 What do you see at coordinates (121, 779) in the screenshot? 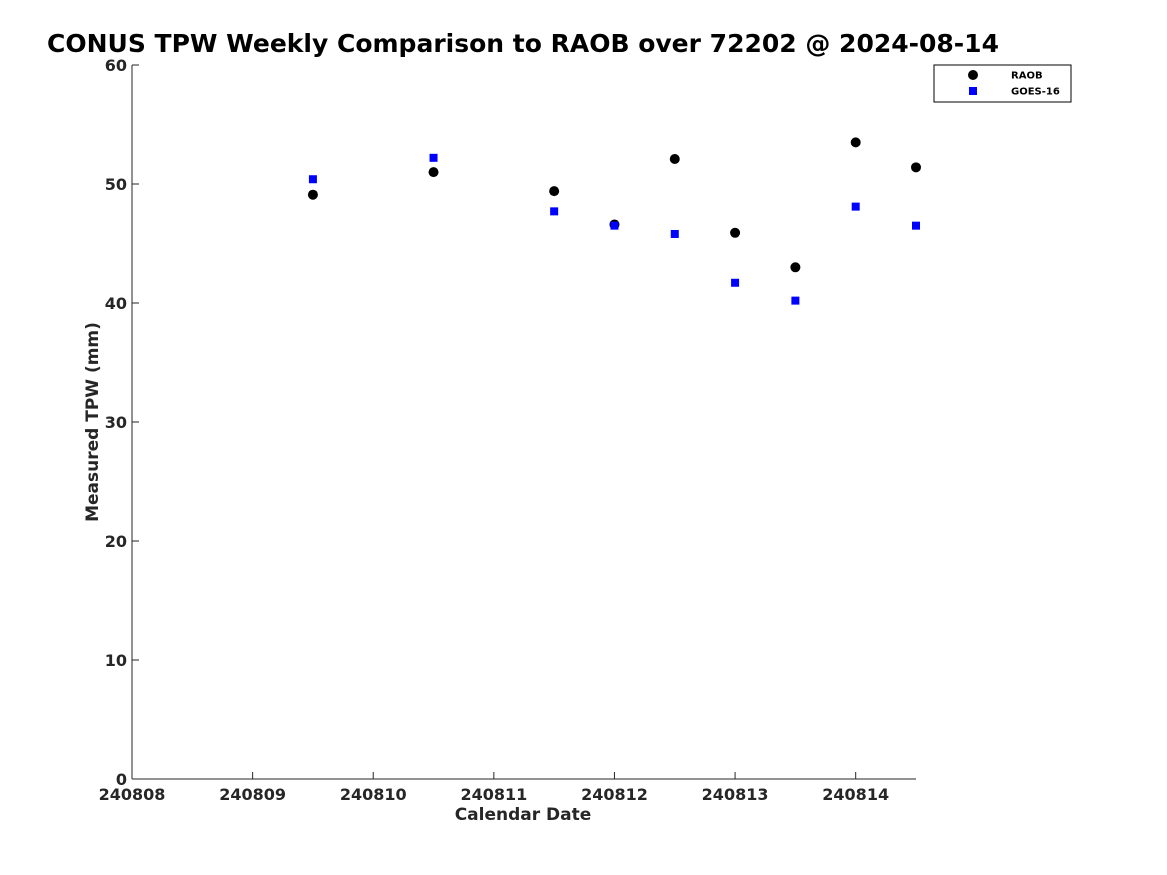
I see `y-tick-label: 0` at bounding box center [121, 779].